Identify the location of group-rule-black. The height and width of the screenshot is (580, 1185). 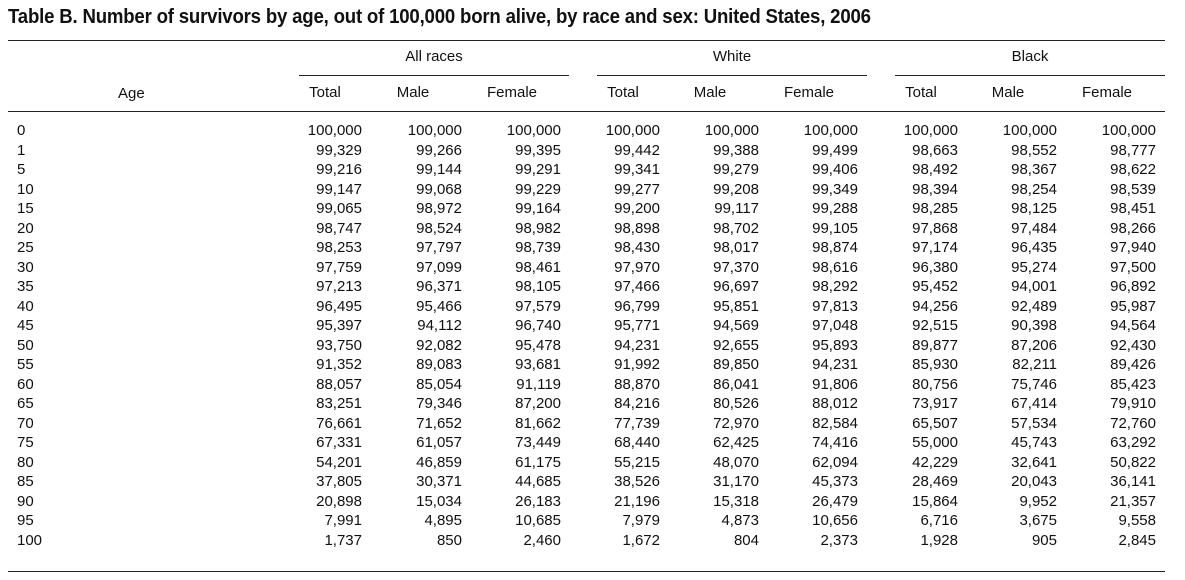
(1030, 75).